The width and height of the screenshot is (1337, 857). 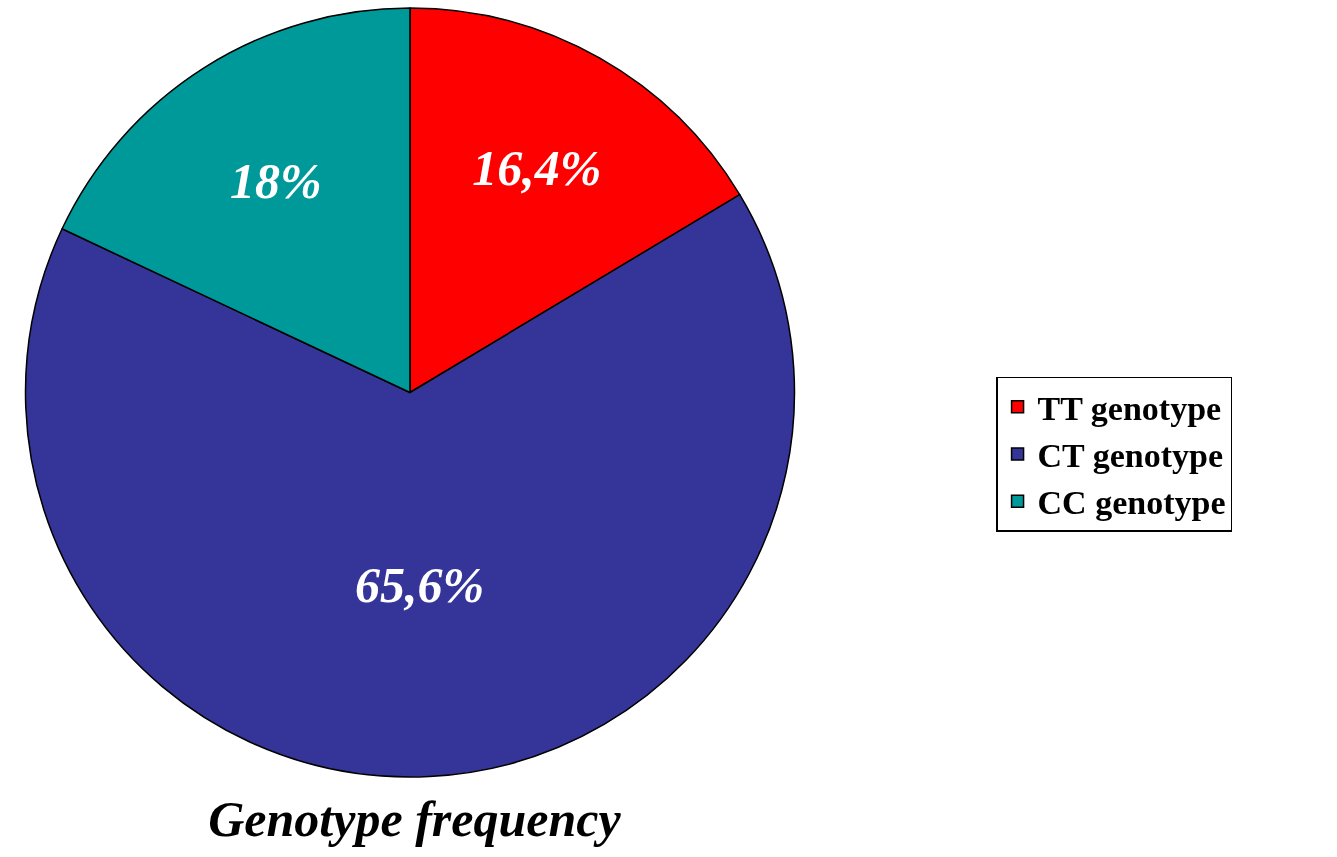 What do you see at coordinates (276, 181) in the screenshot?
I see `data-label: 18%` at bounding box center [276, 181].